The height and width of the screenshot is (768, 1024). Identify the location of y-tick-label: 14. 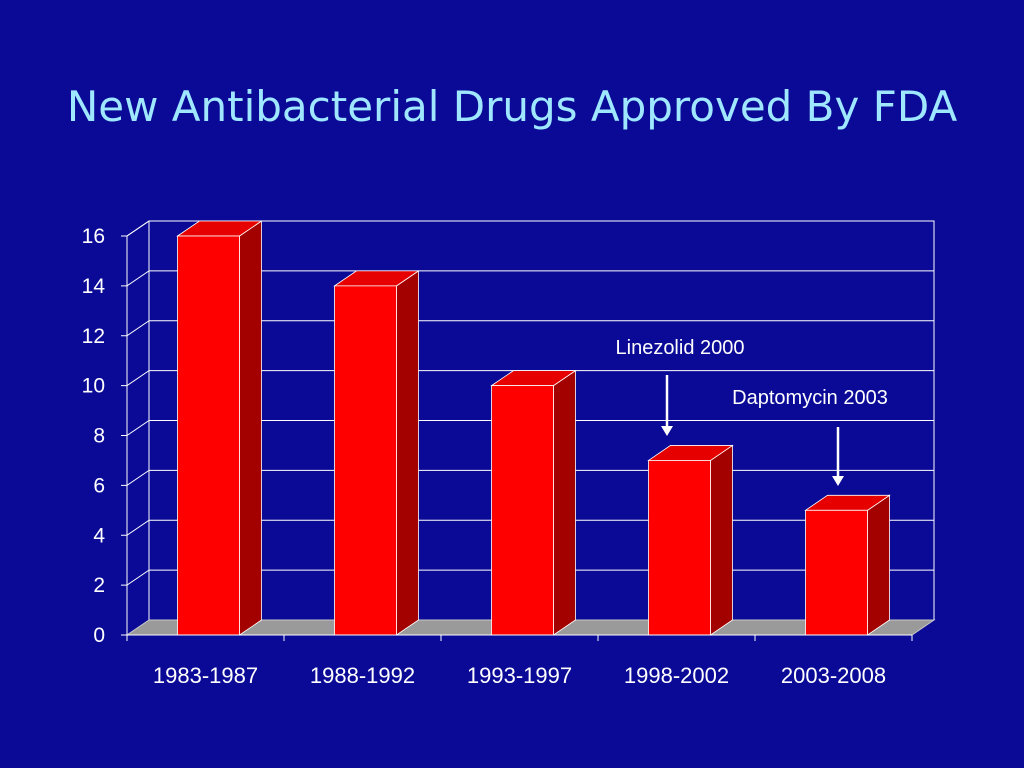
(94, 286).